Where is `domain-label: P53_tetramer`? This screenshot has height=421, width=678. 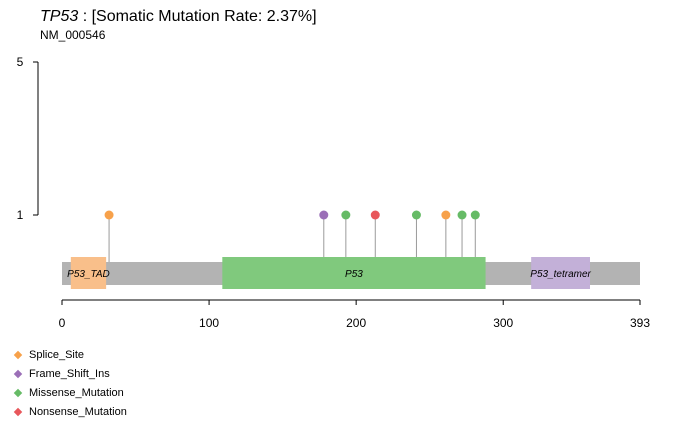 domain-label: P53_tetramer is located at coordinates (560, 274).